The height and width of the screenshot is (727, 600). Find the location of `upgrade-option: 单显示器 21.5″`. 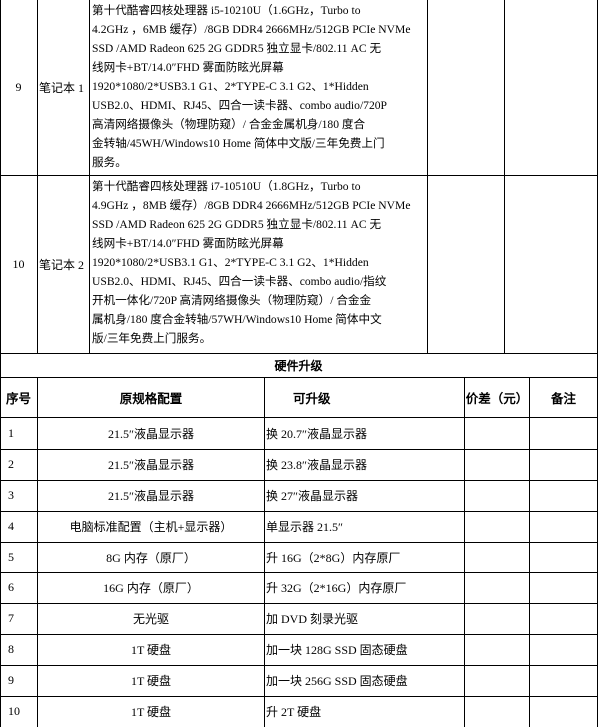

upgrade-option: 单显示器 21.5″ is located at coordinates (365, 526).